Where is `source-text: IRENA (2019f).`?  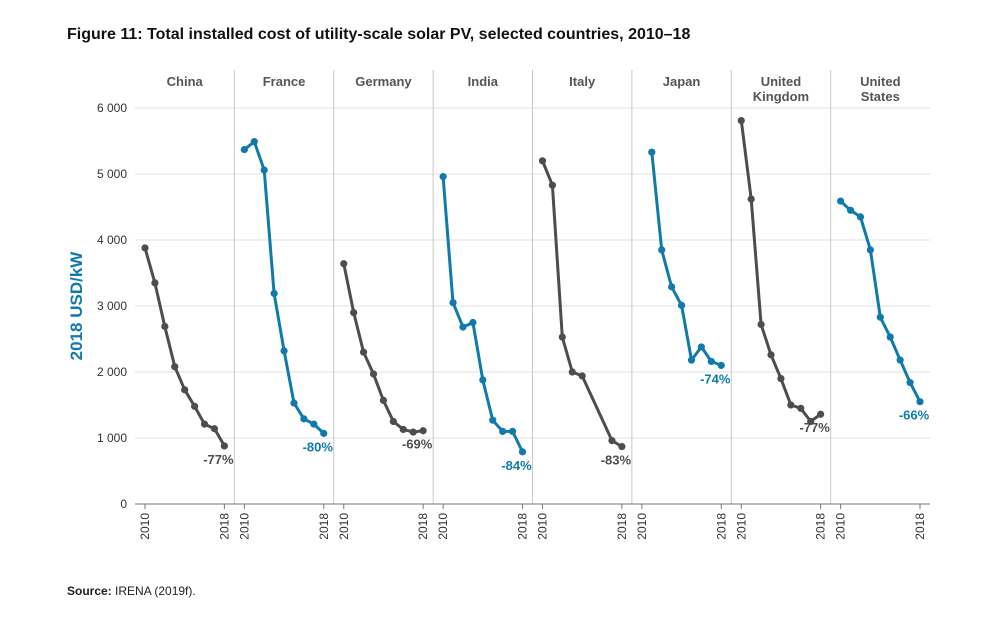
source-text: IRENA (2019f). is located at coordinates (153, 591).